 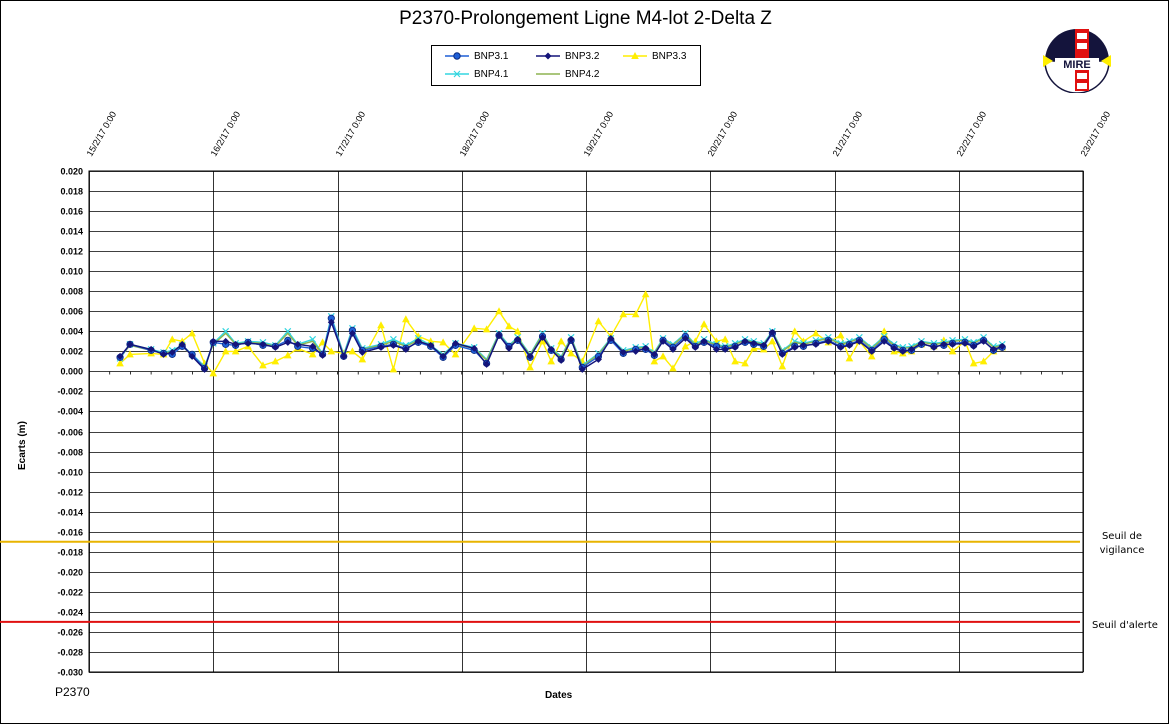 I want to click on legend-item: BNP3.3, so click(x=654, y=56).